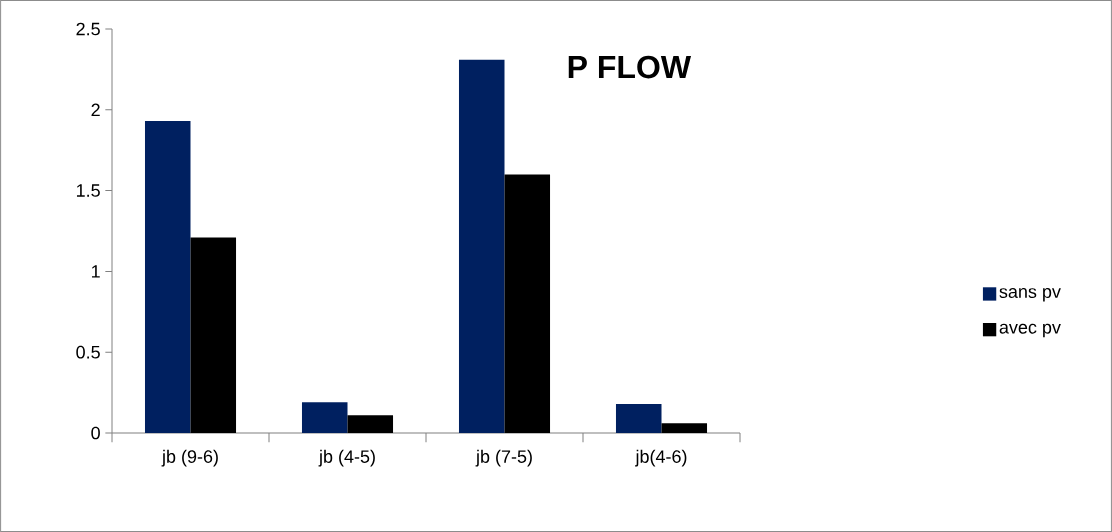 The image size is (1112, 532). Describe the element at coordinates (88, 190) in the screenshot. I see `y-tick-label: 1.5` at that location.